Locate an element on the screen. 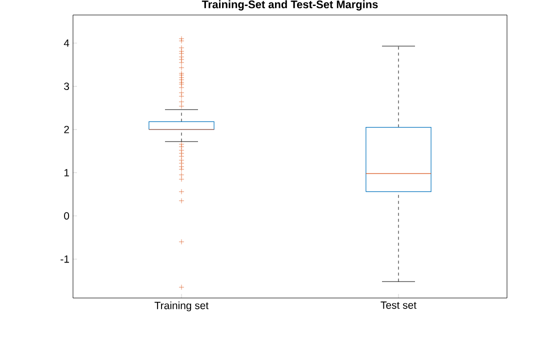  y-tick-label: -1 is located at coordinates (64, 259).